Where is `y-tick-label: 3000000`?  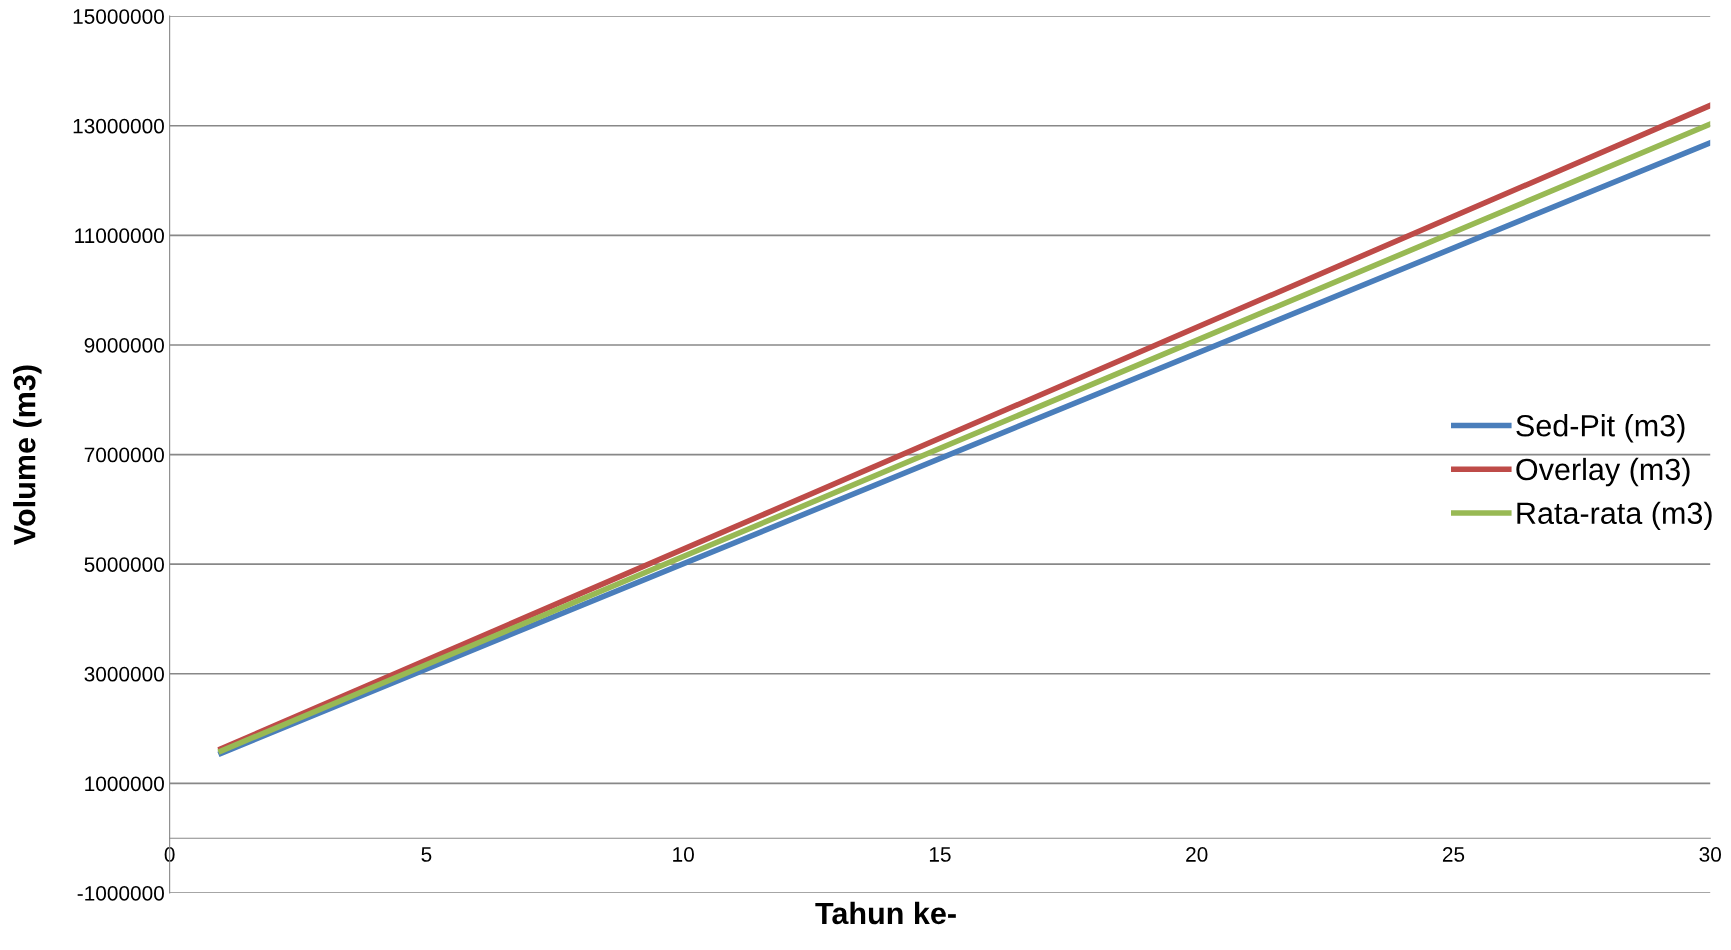
y-tick-label: 3000000 is located at coordinates (124, 674).